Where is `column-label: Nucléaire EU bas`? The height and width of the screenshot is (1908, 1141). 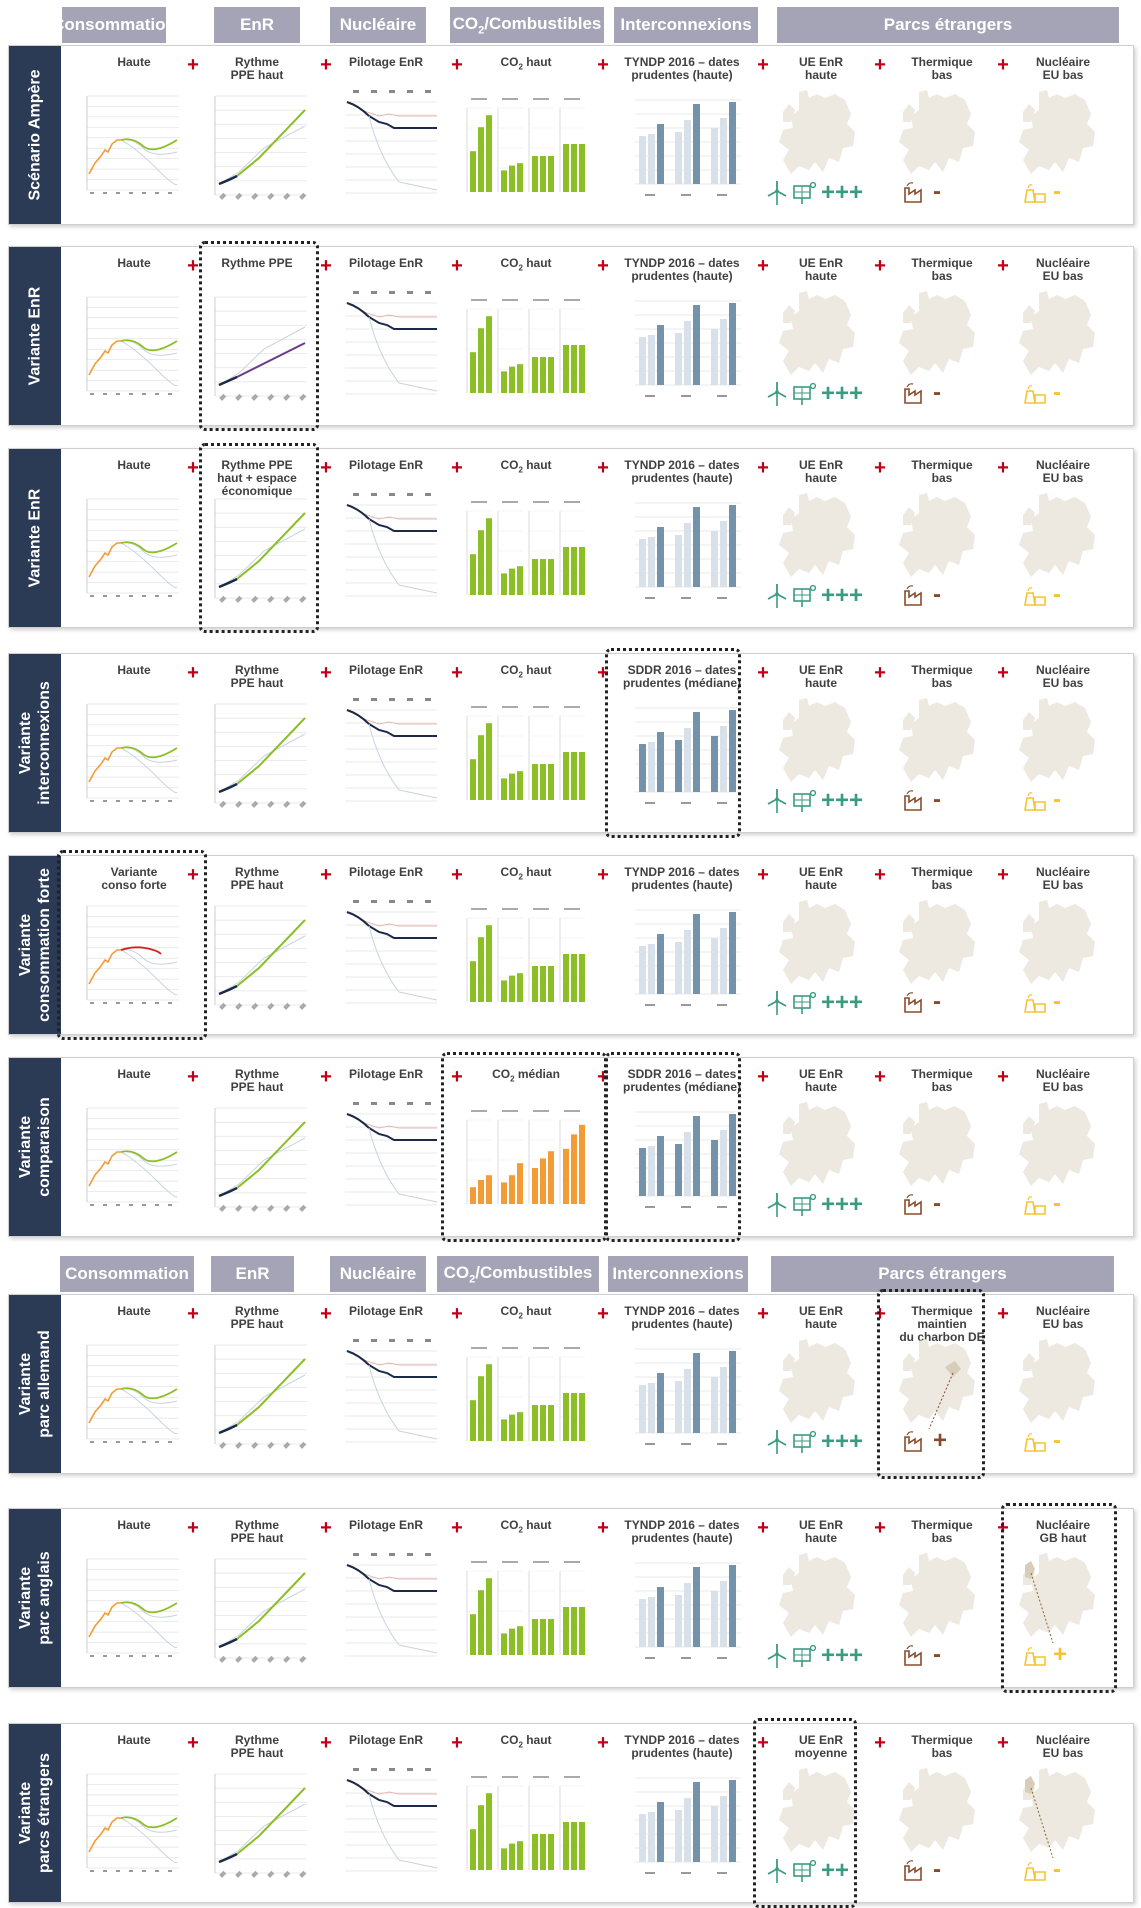 column-label: Nucléaire EU bas is located at coordinates (1063, 270).